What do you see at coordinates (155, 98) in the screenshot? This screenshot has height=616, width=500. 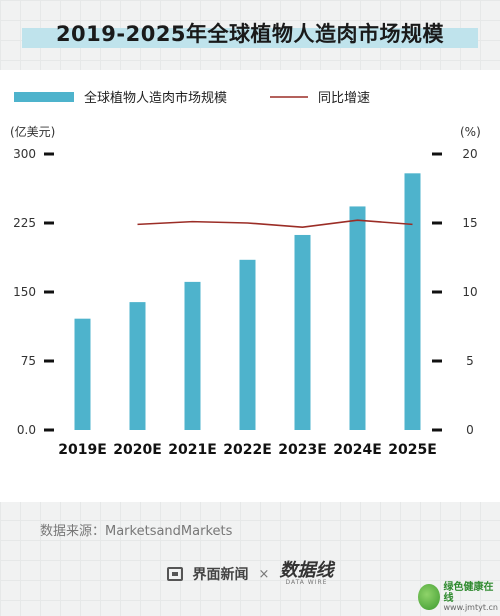 I see `legend-bar-label: 全球植物人造肉市场规模` at bounding box center [155, 98].